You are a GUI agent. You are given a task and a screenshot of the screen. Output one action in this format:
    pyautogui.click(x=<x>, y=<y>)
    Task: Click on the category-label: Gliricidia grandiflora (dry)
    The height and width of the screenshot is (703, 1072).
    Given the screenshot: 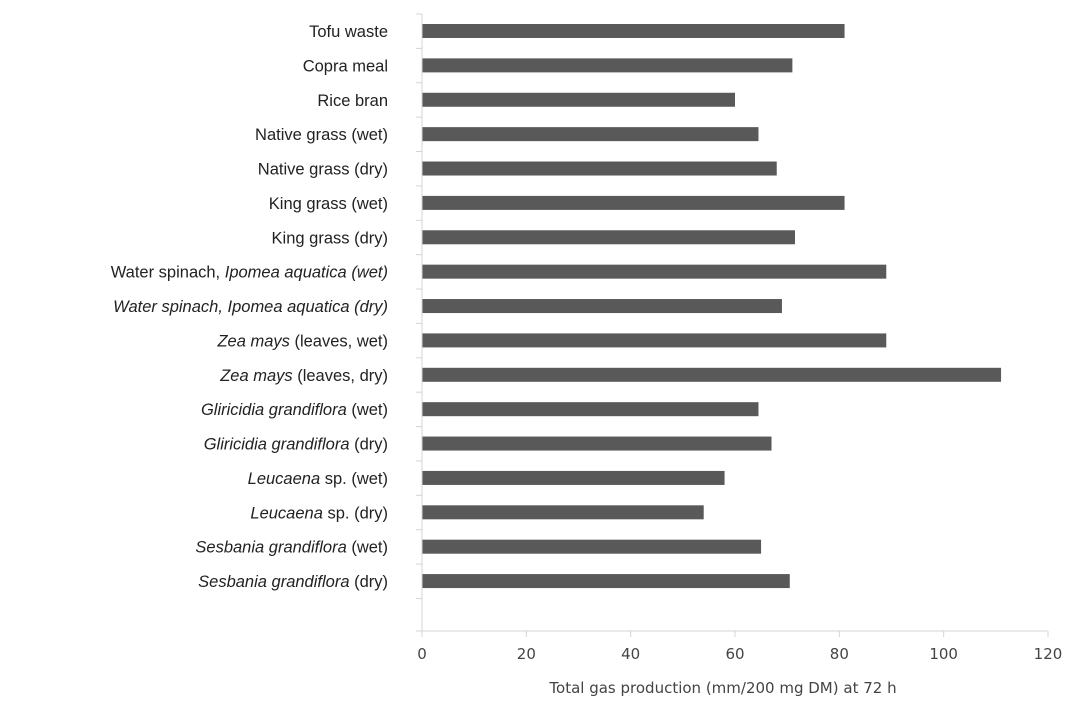 What is the action you would take?
    pyautogui.click(x=296, y=445)
    